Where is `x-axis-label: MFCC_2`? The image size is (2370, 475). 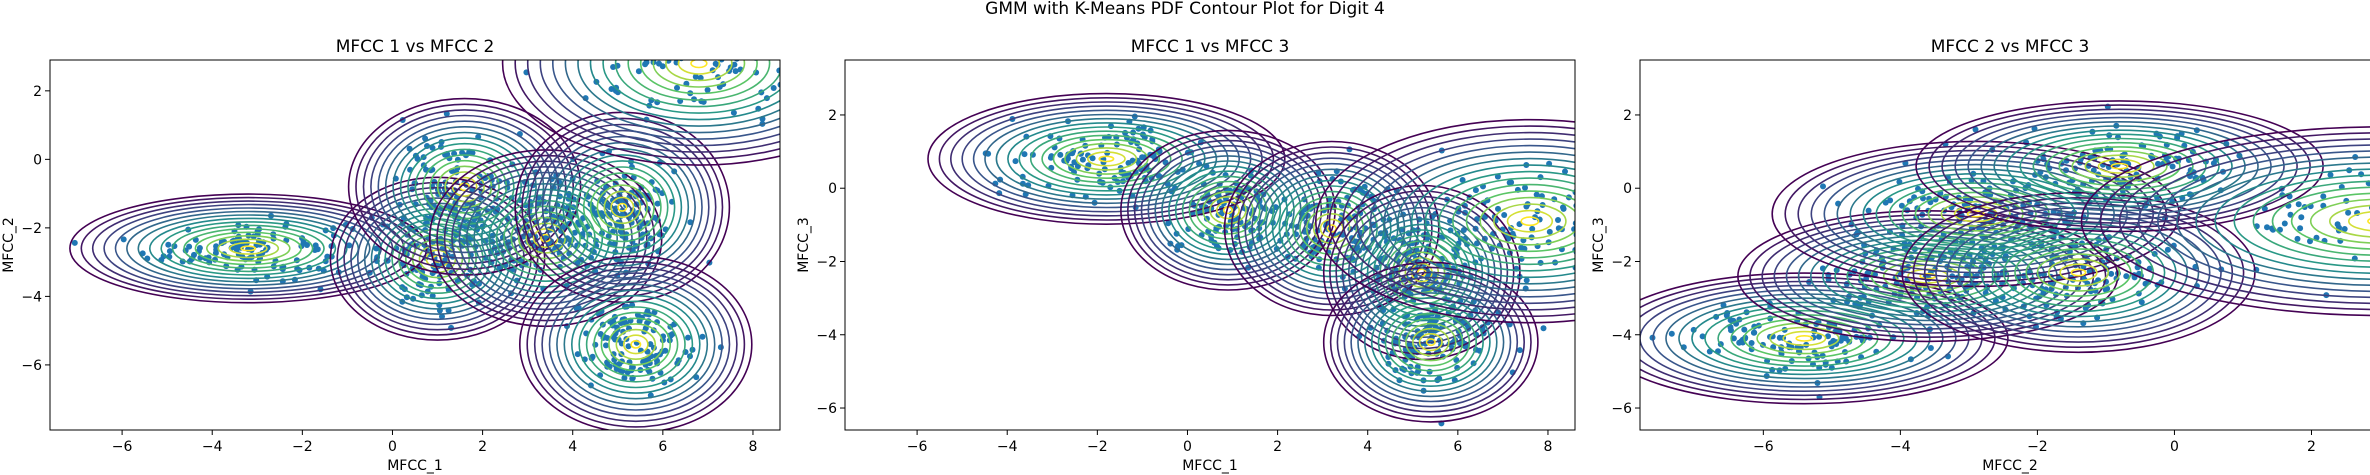 x-axis-label: MFCC_2 is located at coordinates (2010, 466).